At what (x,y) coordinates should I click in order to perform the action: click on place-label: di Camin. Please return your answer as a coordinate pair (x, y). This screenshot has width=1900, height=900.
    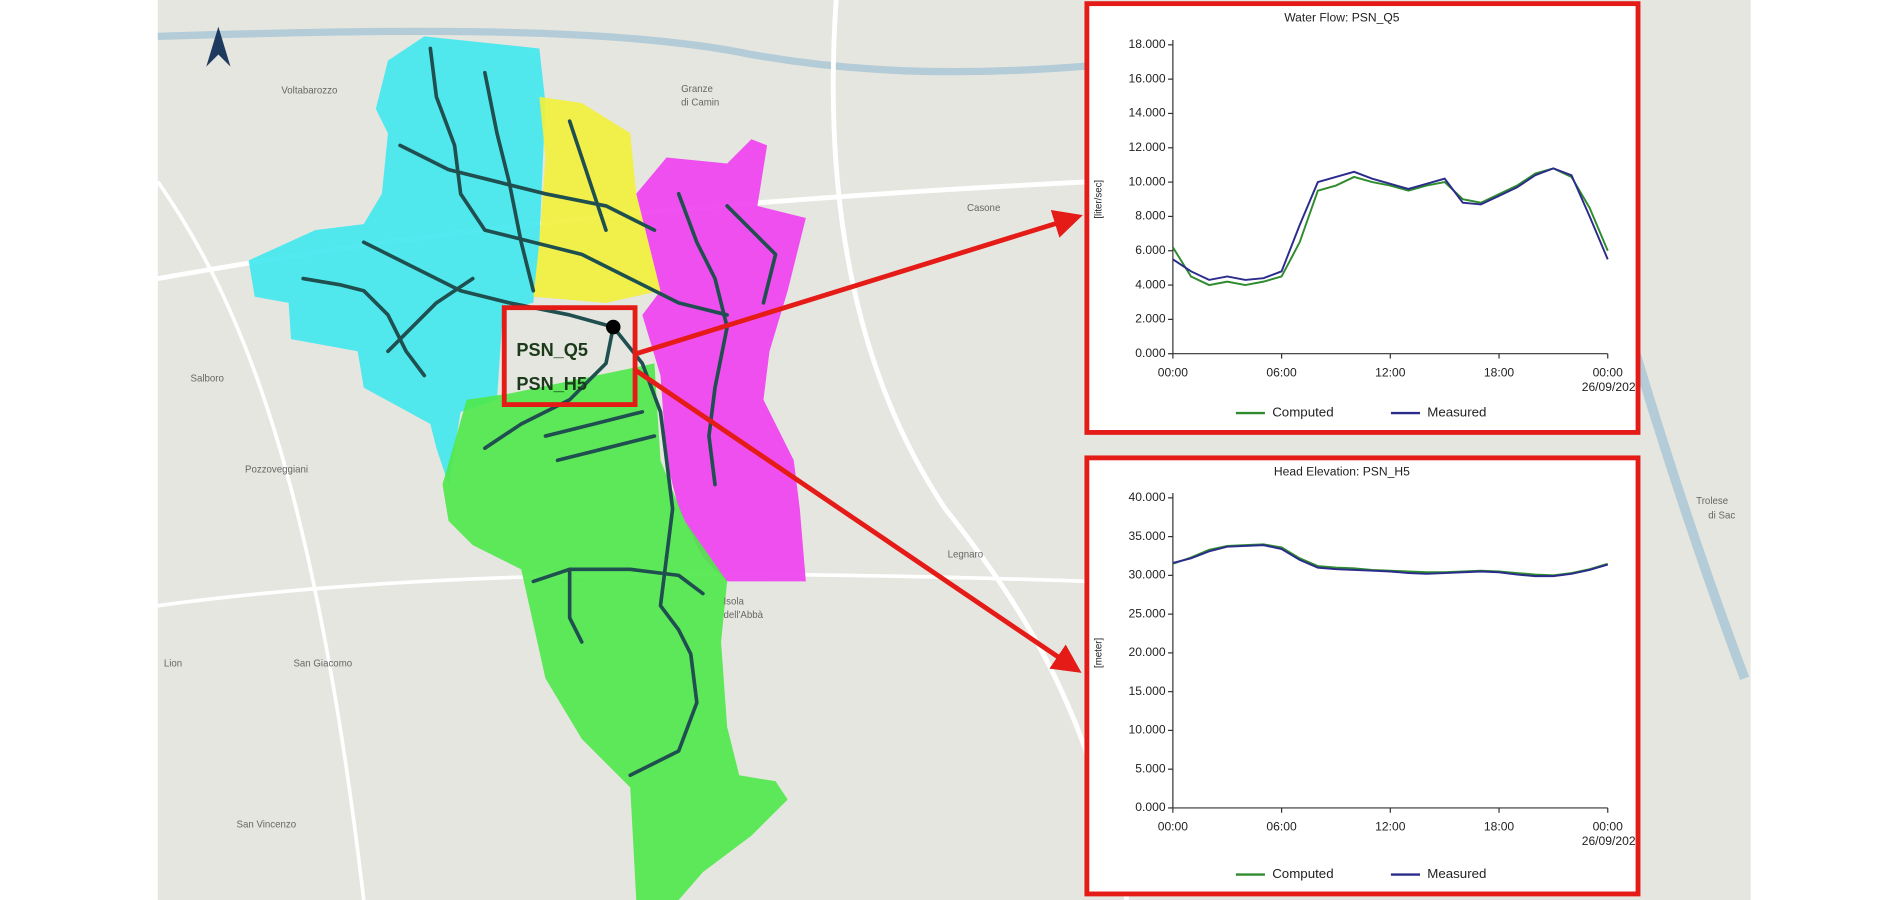
    Looking at the image, I should click on (700, 103).